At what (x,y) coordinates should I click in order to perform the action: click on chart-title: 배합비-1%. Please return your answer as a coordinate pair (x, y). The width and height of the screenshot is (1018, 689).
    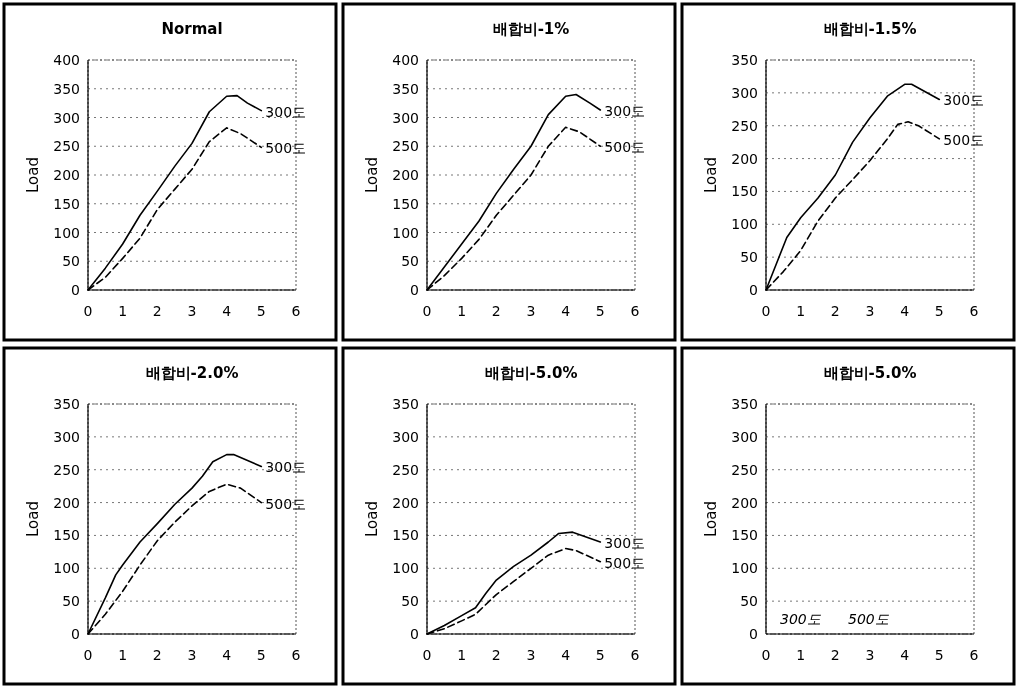
    Looking at the image, I should click on (531, 29).